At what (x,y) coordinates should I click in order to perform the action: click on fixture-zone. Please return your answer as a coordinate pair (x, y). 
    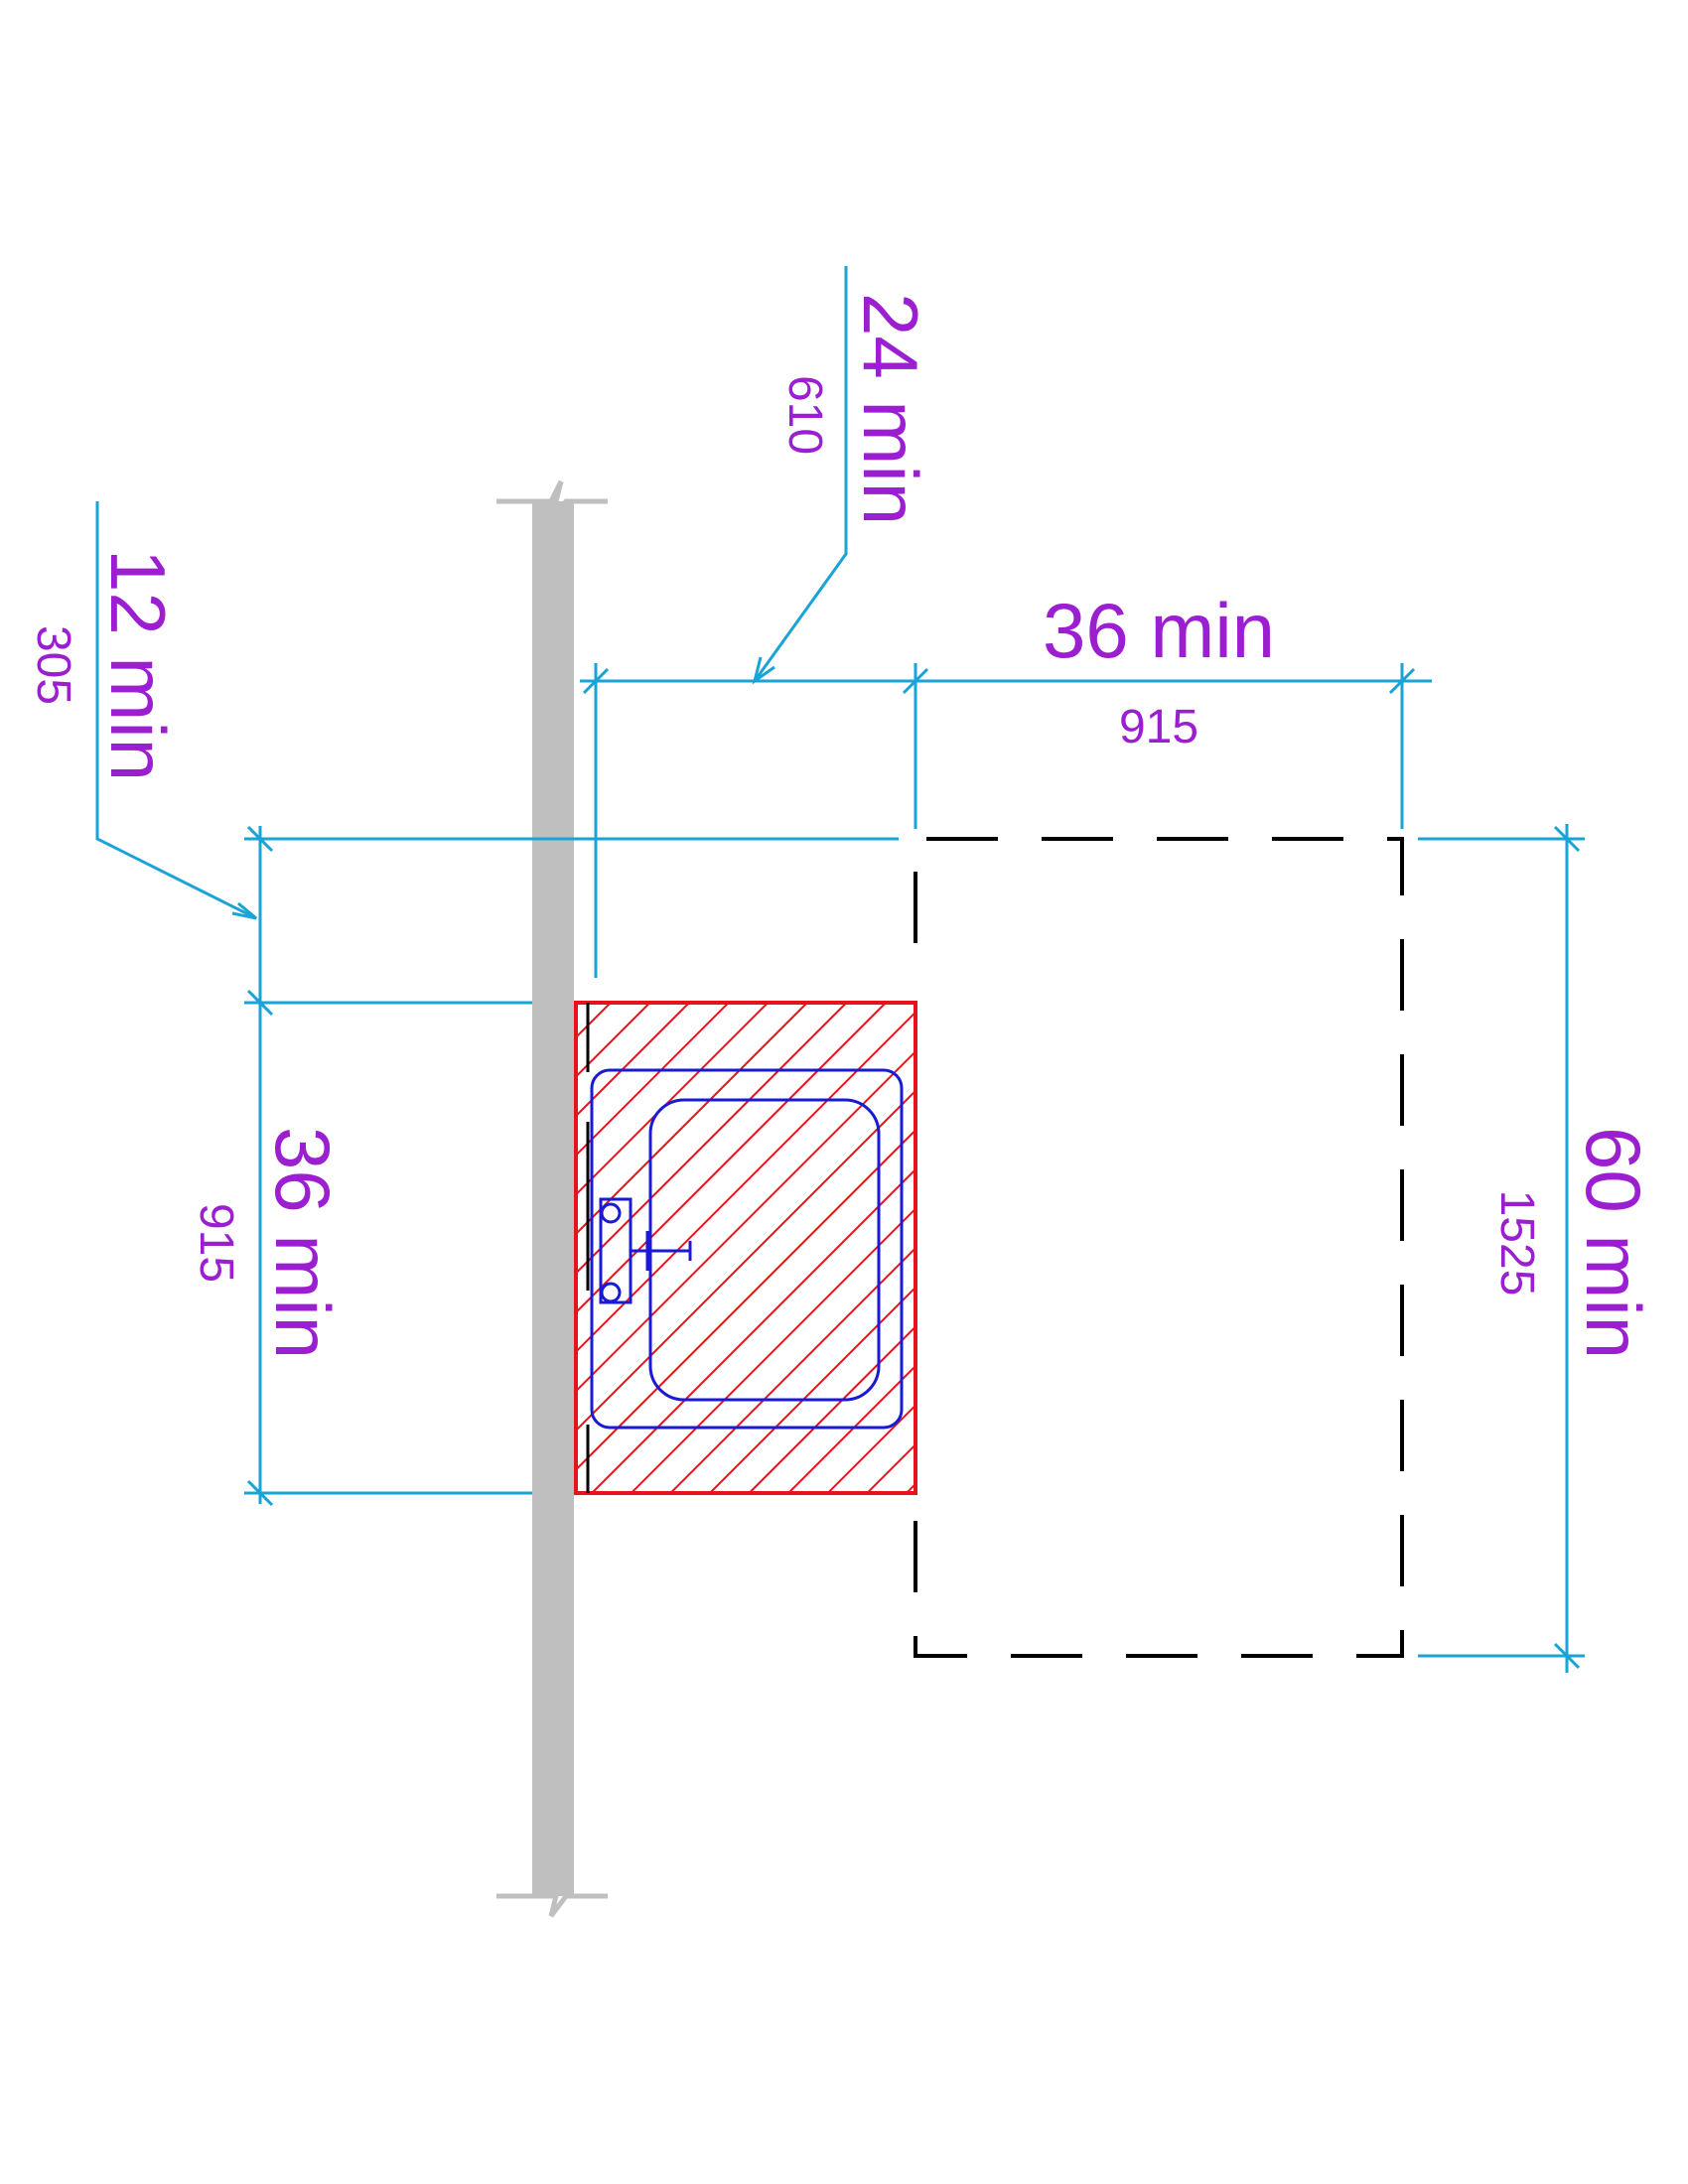
    Looking at the image, I should click on (745, 1248).